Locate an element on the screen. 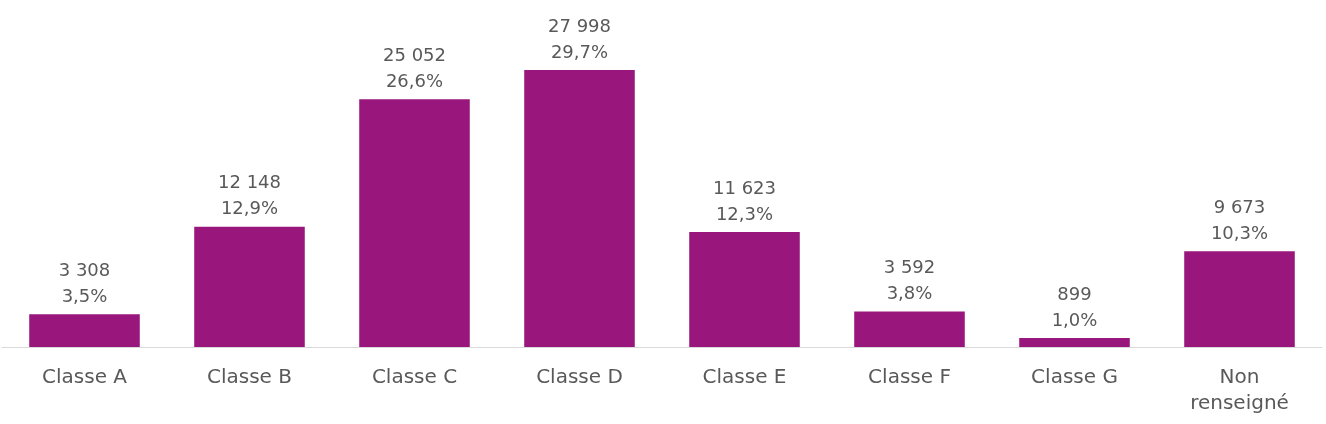  data-label: 899 1,0% is located at coordinates (1074, 306).